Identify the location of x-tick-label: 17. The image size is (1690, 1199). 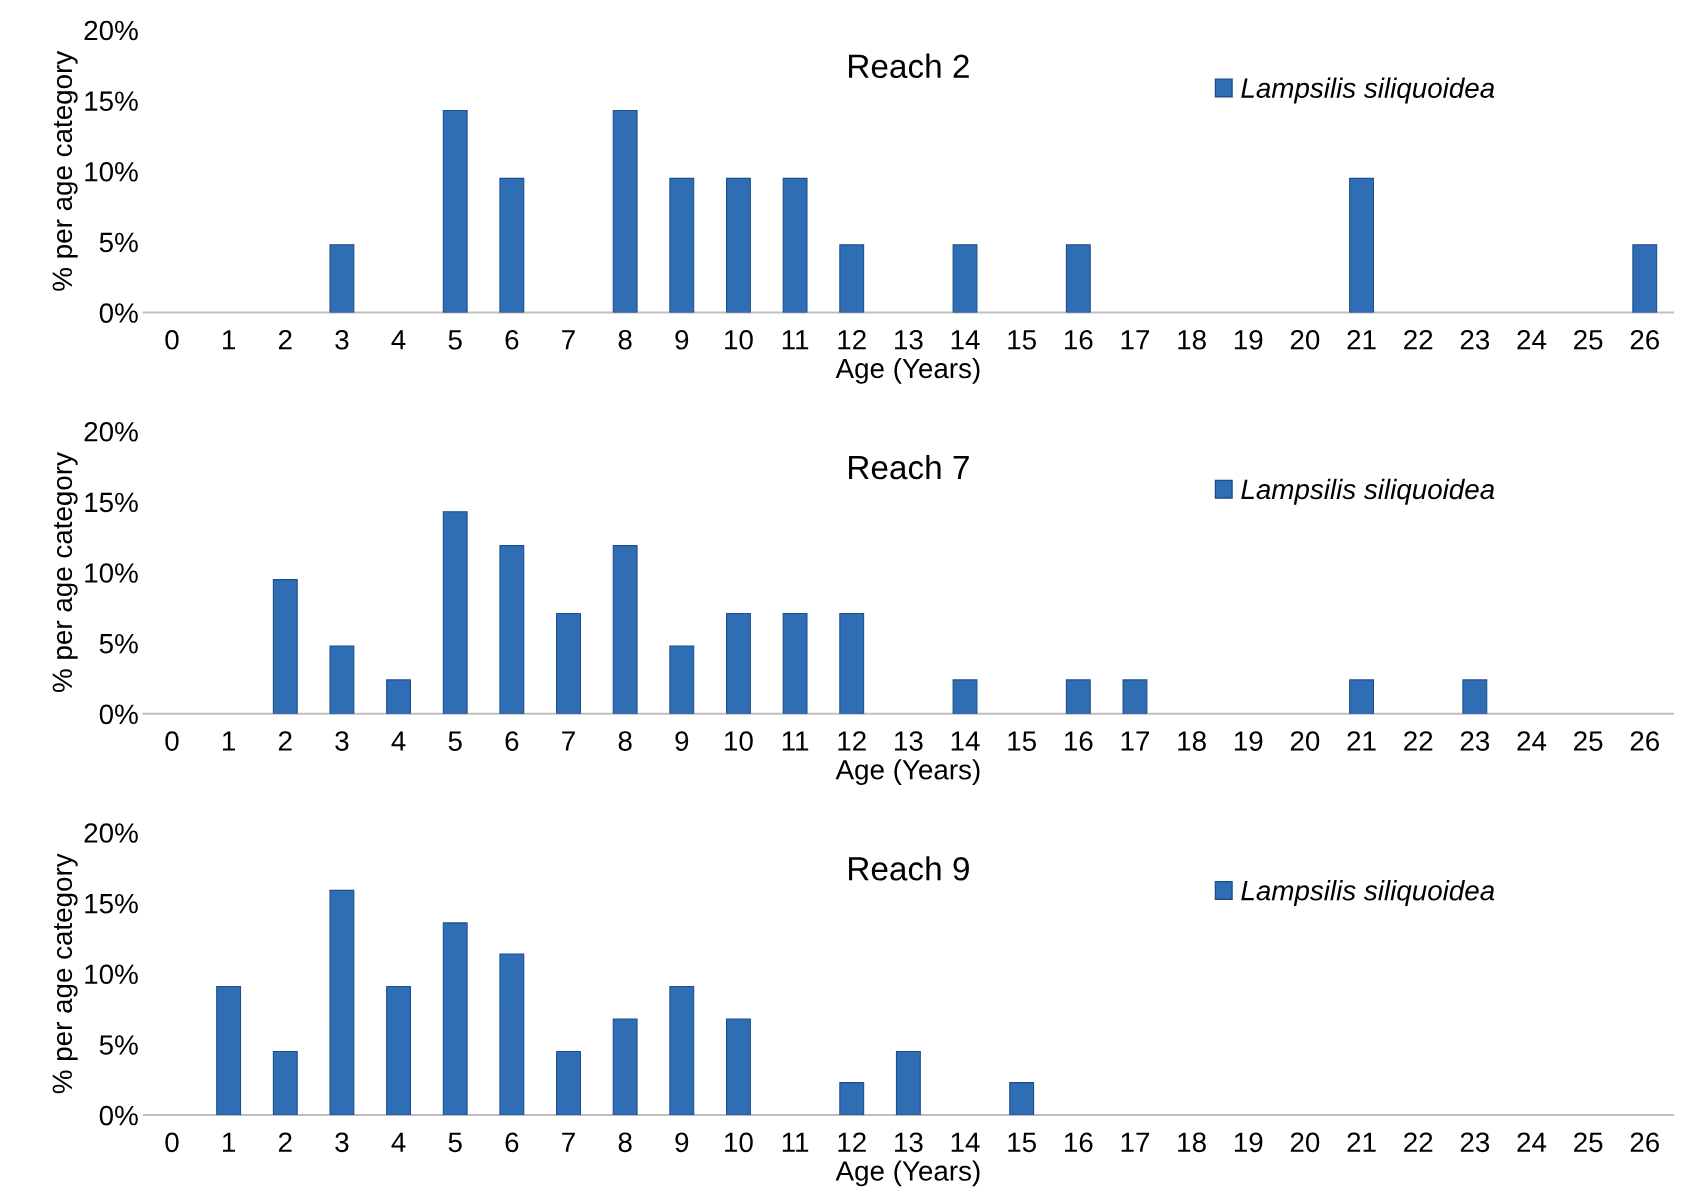
(1135, 1142).